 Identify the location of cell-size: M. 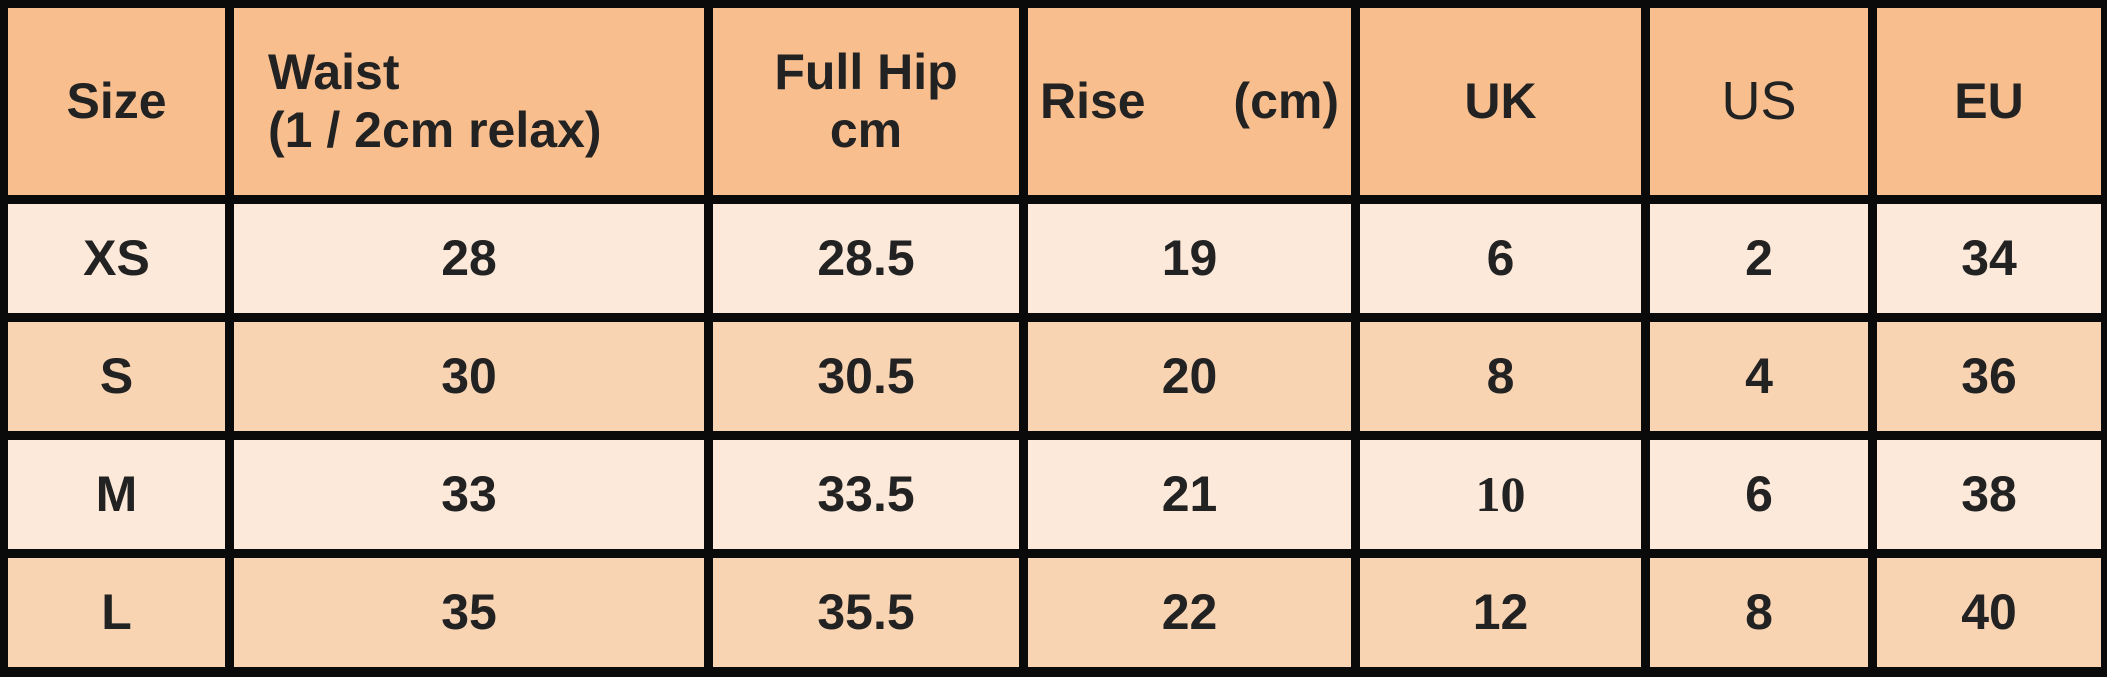
(116, 494).